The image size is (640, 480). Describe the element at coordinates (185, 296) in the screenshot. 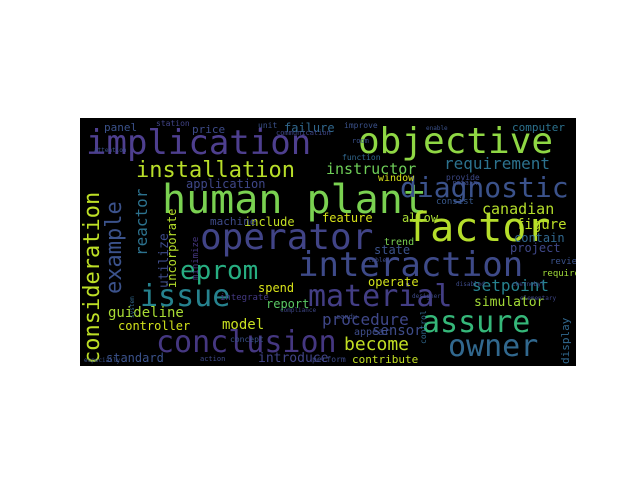

I see `word-issue: issue` at that location.